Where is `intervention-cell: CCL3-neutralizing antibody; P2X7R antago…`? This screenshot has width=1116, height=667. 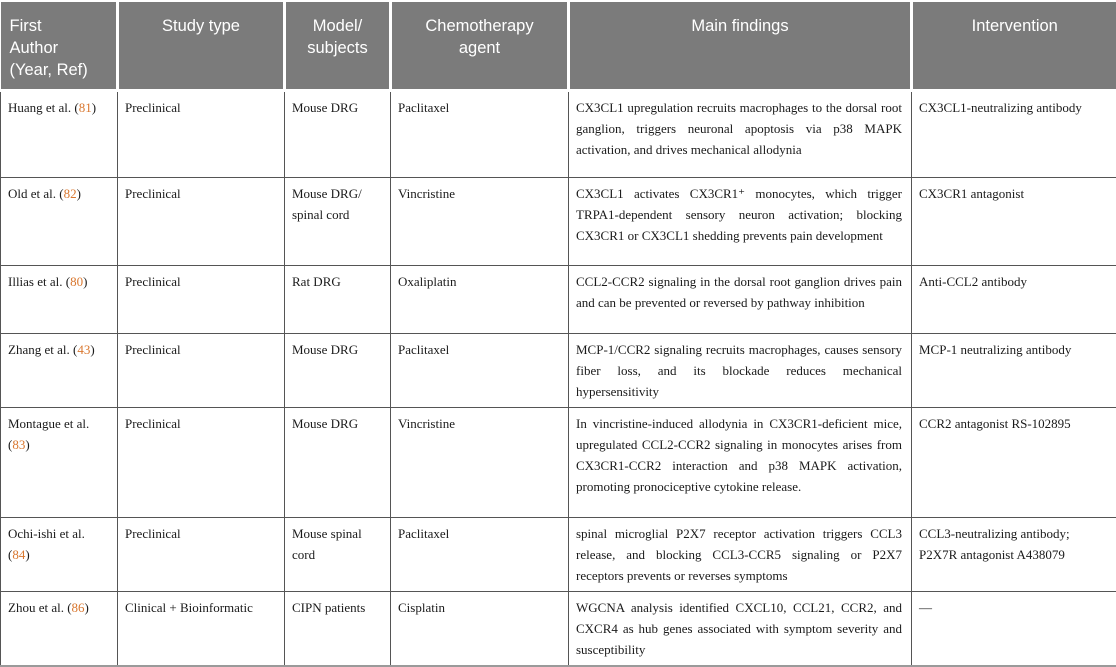
intervention-cell: CCL3-neutralizing antibody; P2X7R antago… is located at coordinates (1014, 555).